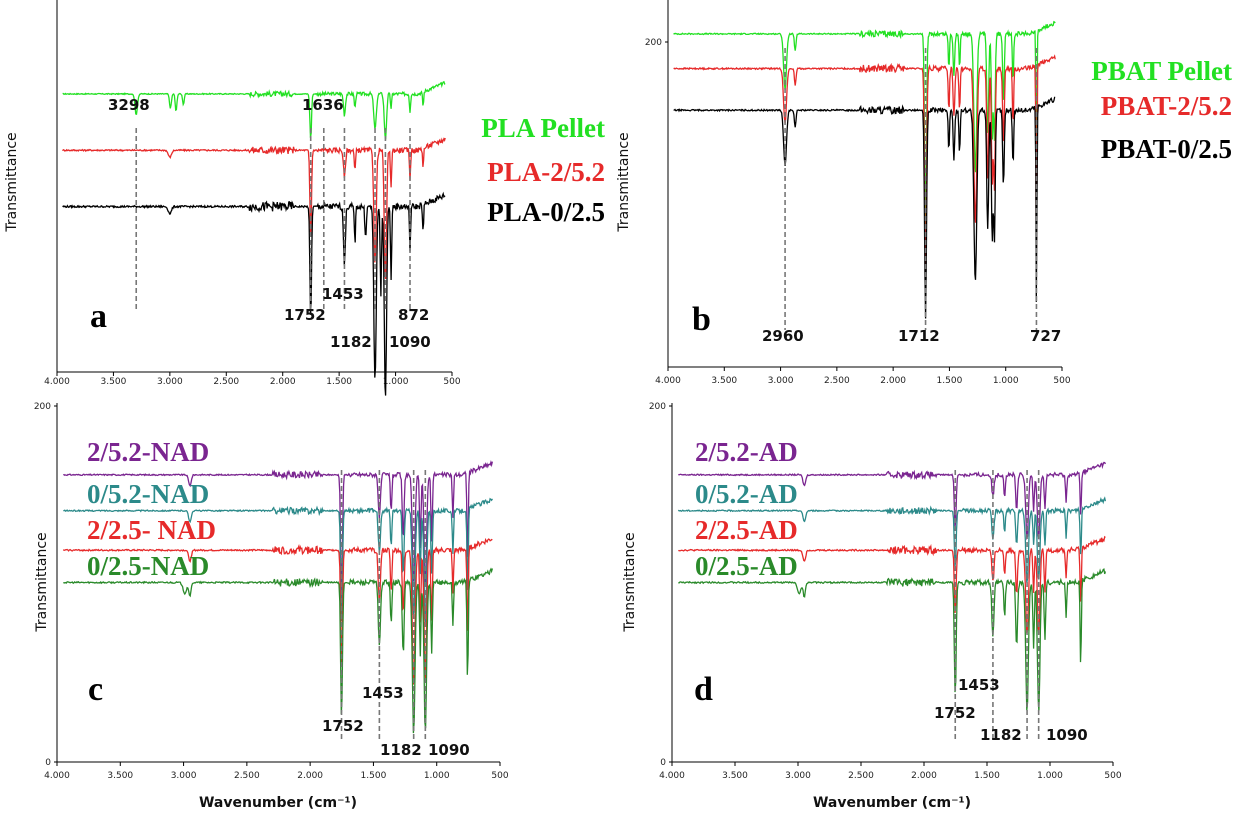  Describe the element at coordinates (1045, 336) in the screenshot. I see `peak-label: 727` at that location.